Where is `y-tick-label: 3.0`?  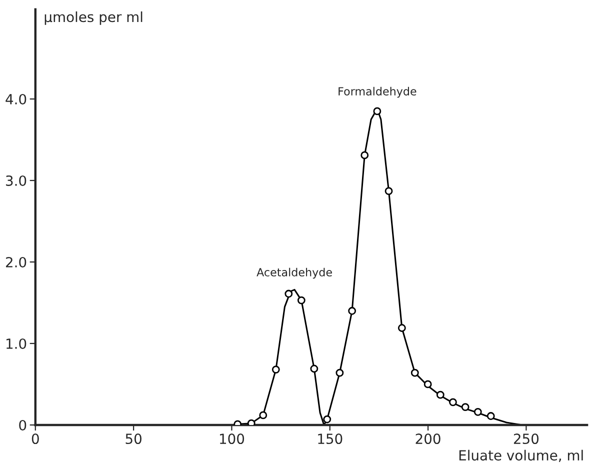
y-tick-label: 3.0 is located at coordinates (16, 180).